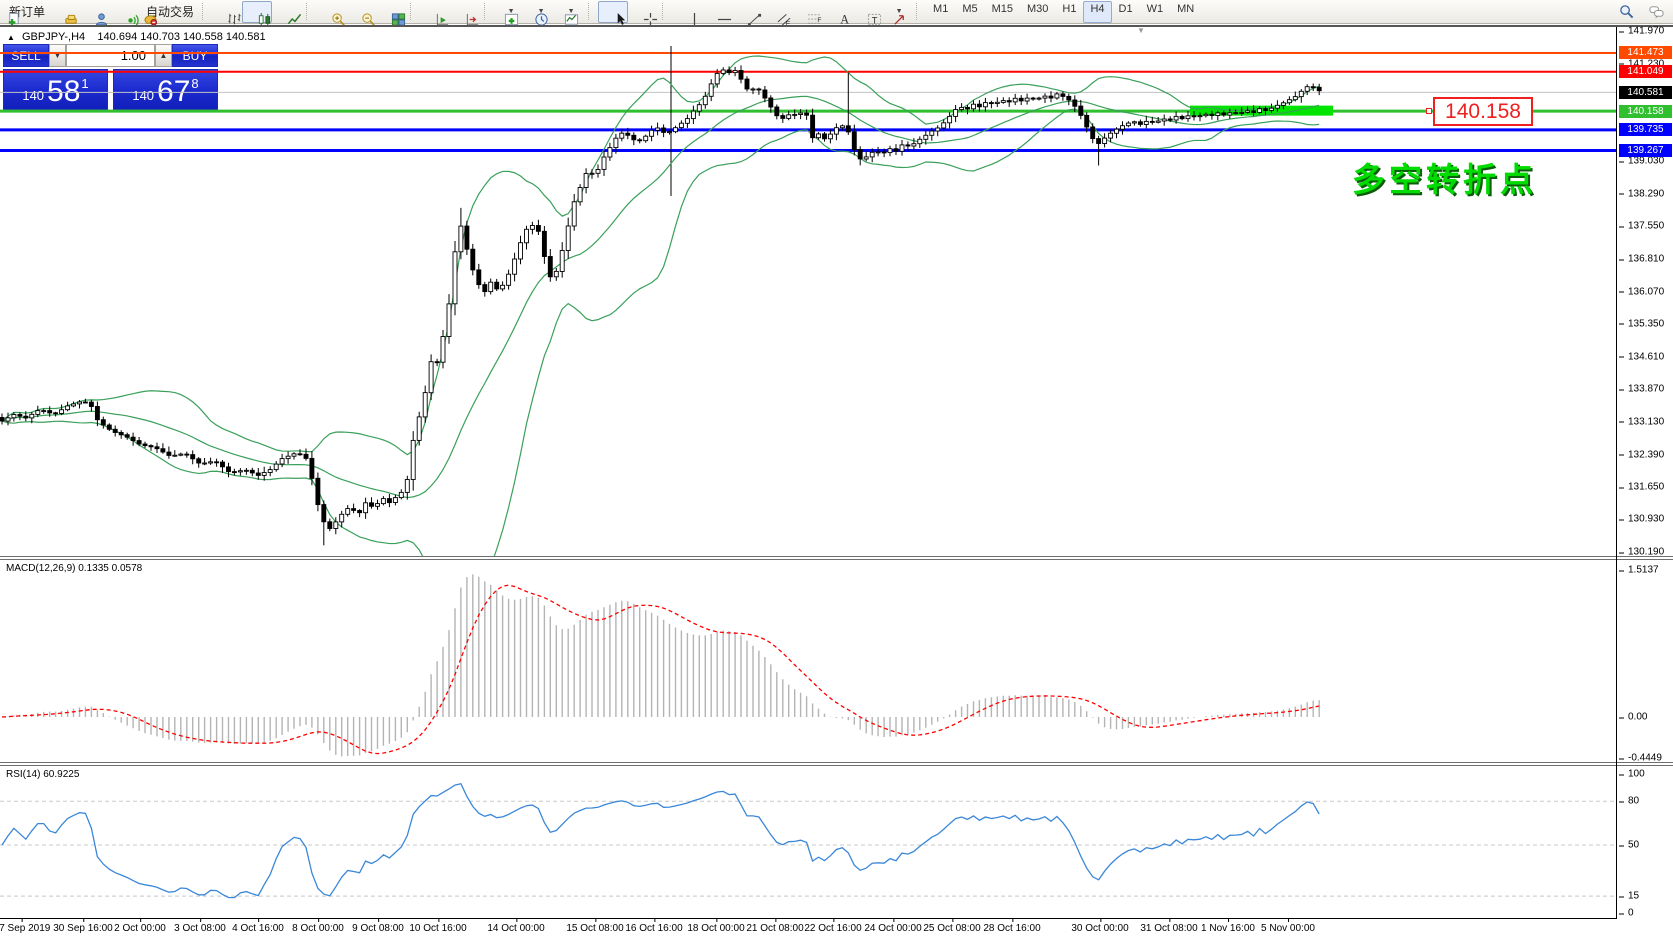 This screenshot has width=1673, height=948. I want to click on toolbar-text-button: A, so click(837, 13).